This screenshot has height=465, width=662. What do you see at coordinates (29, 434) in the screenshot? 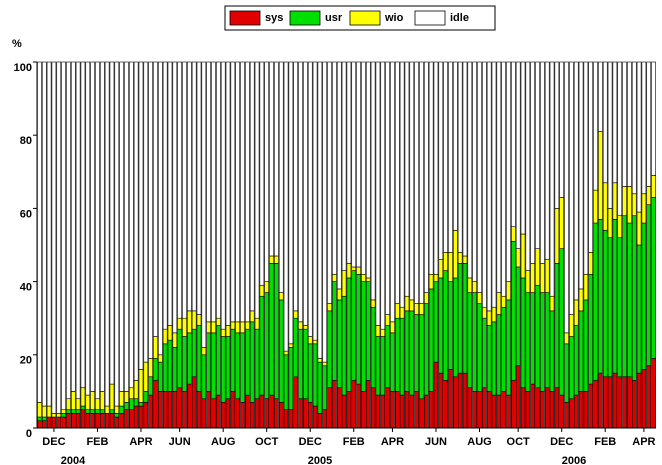
I see `y-tick-label: 0` at bounding box center [29, 434].